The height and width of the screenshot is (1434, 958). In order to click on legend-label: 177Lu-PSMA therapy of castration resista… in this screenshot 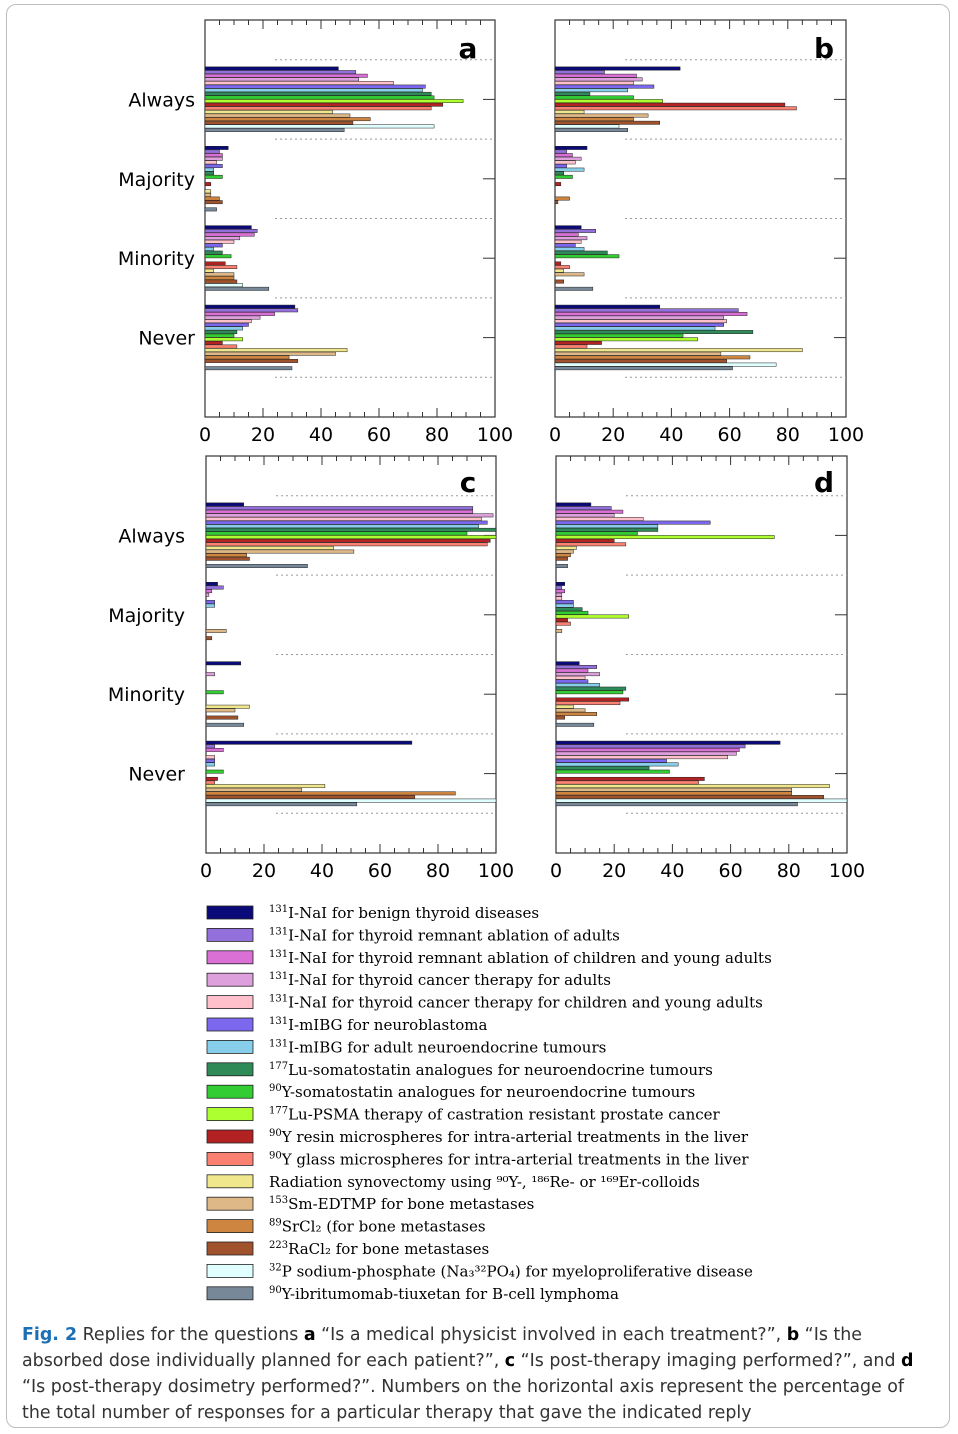, I will do `click(495, 1115)`.